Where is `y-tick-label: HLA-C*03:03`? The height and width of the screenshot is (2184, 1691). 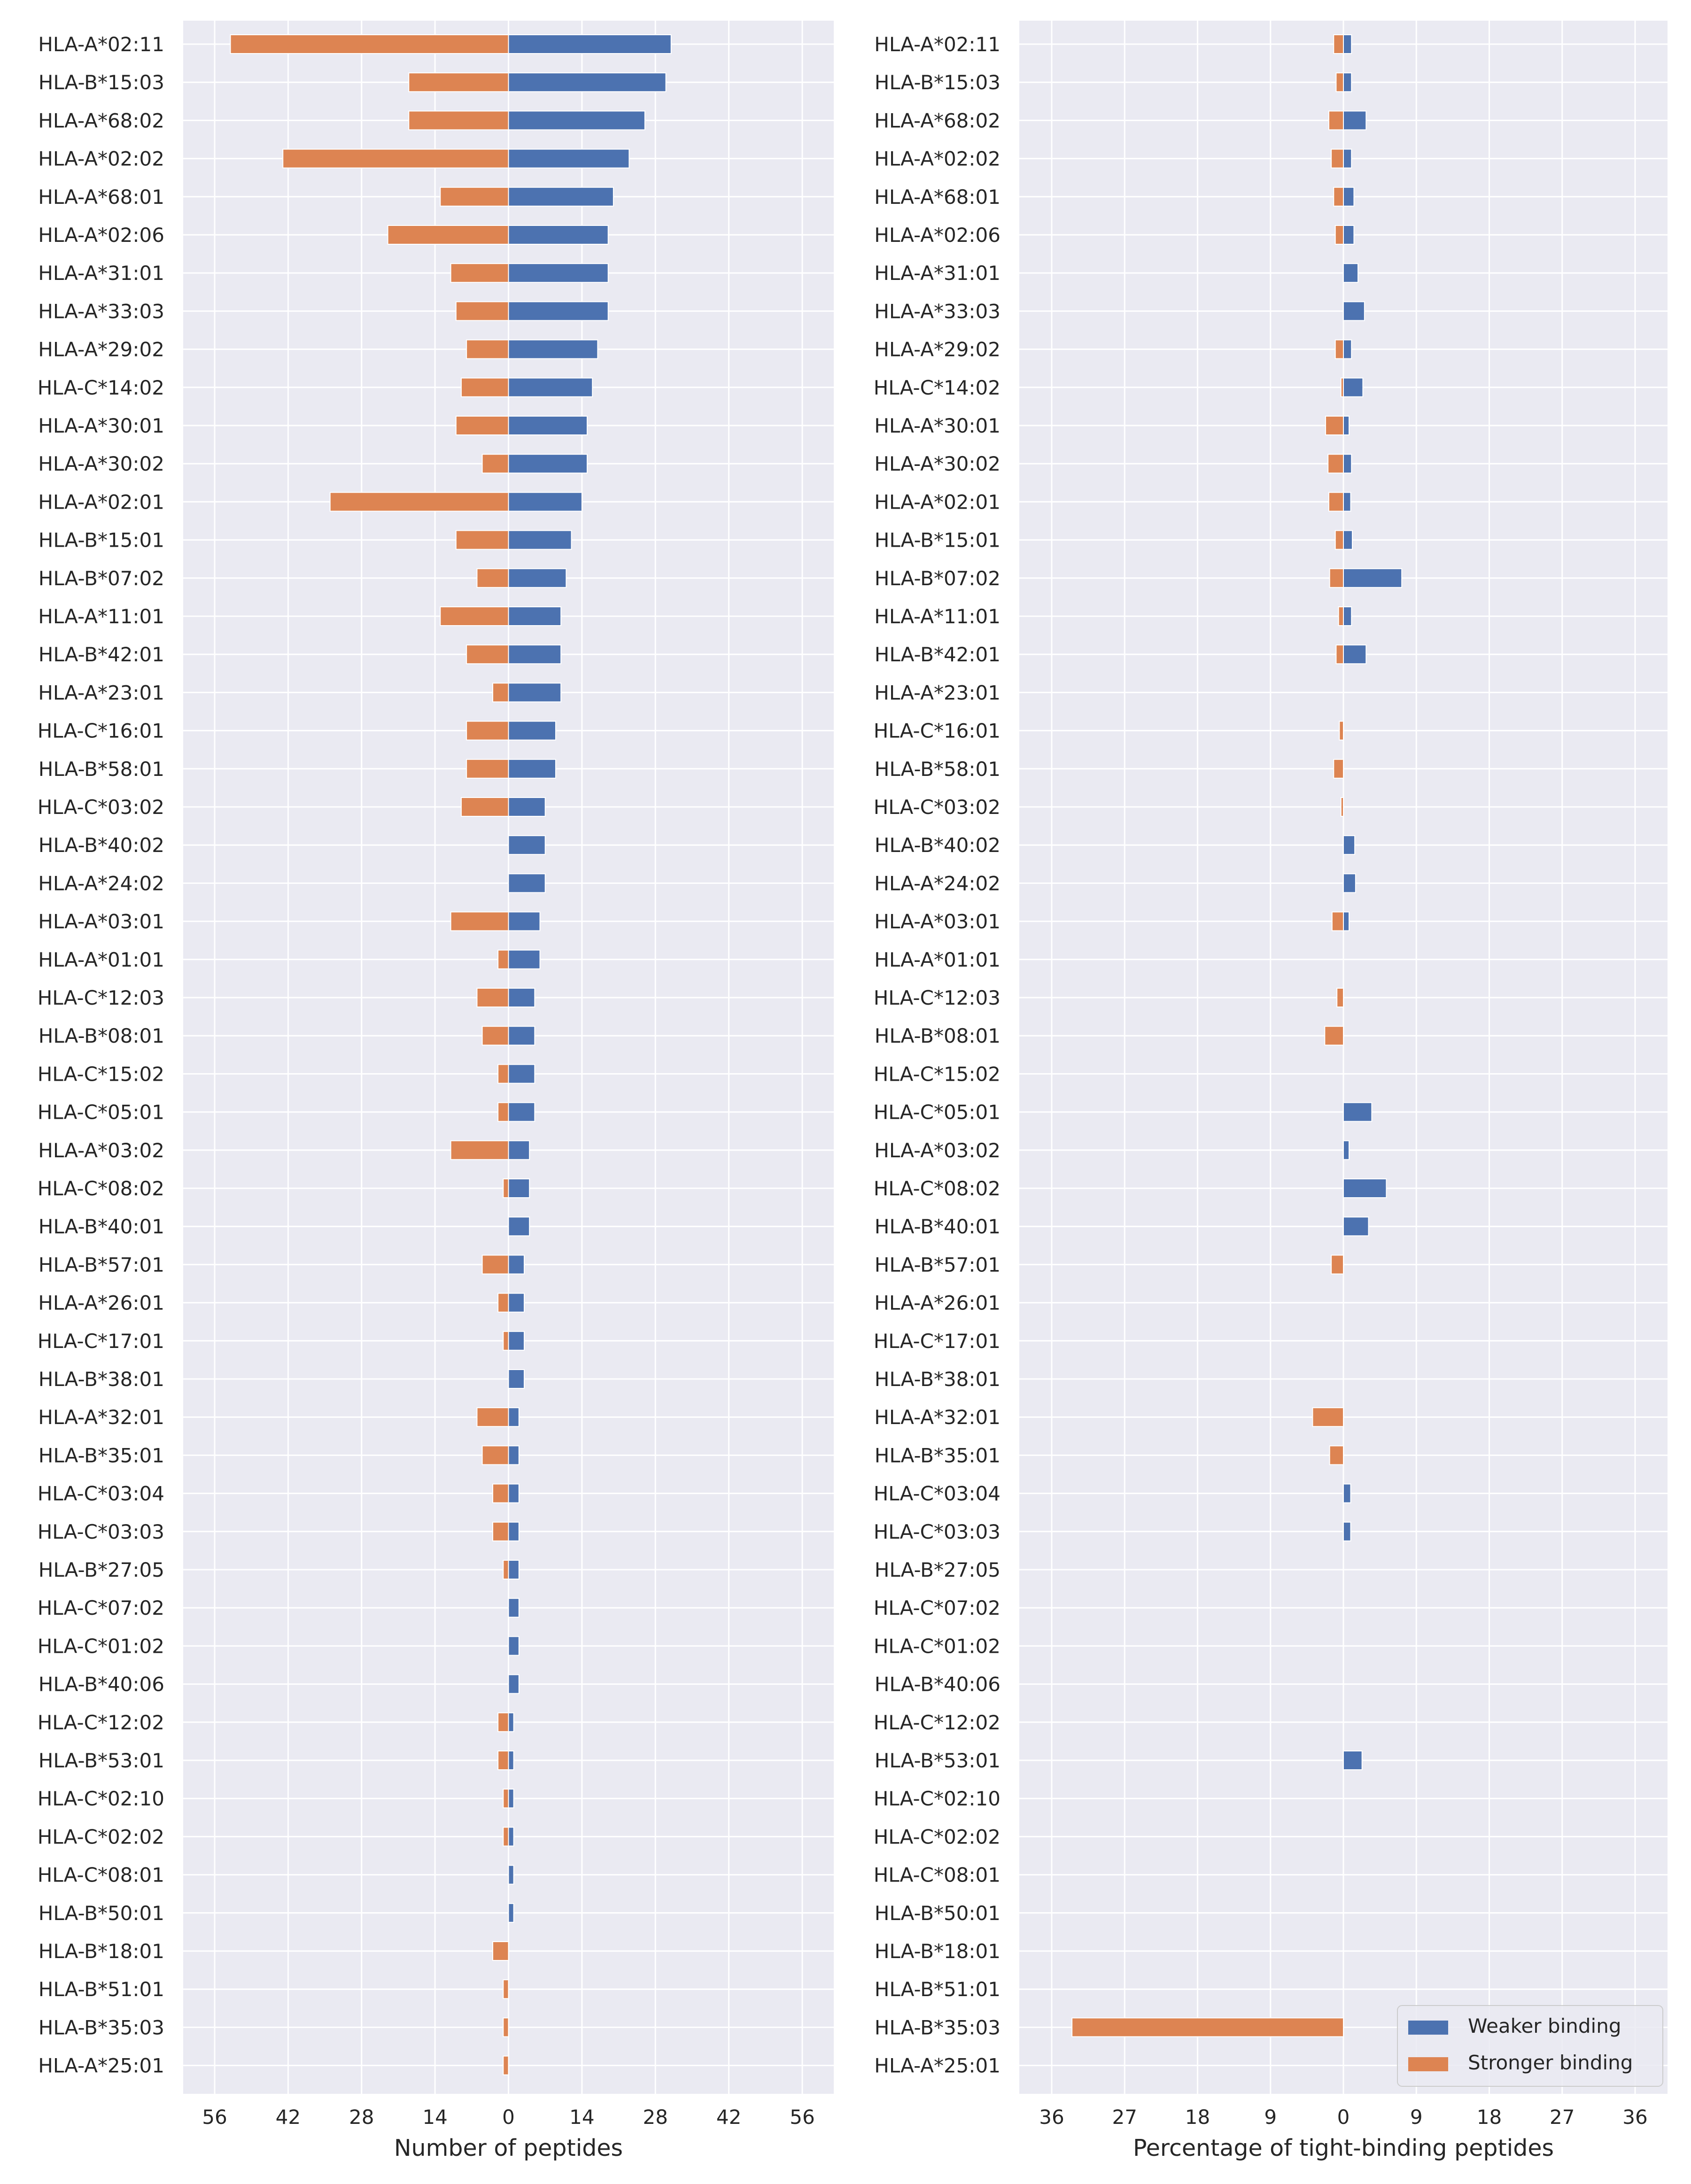
y-tick-label: HLA-C*03:03 is located at coordinates (101, 1531).